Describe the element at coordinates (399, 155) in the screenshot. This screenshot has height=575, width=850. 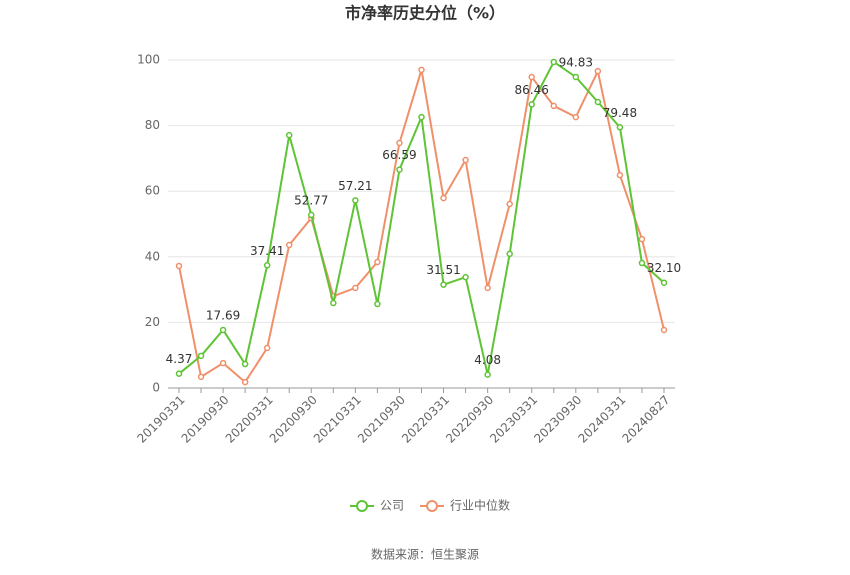
I see `value-label: 66.59` at that location.